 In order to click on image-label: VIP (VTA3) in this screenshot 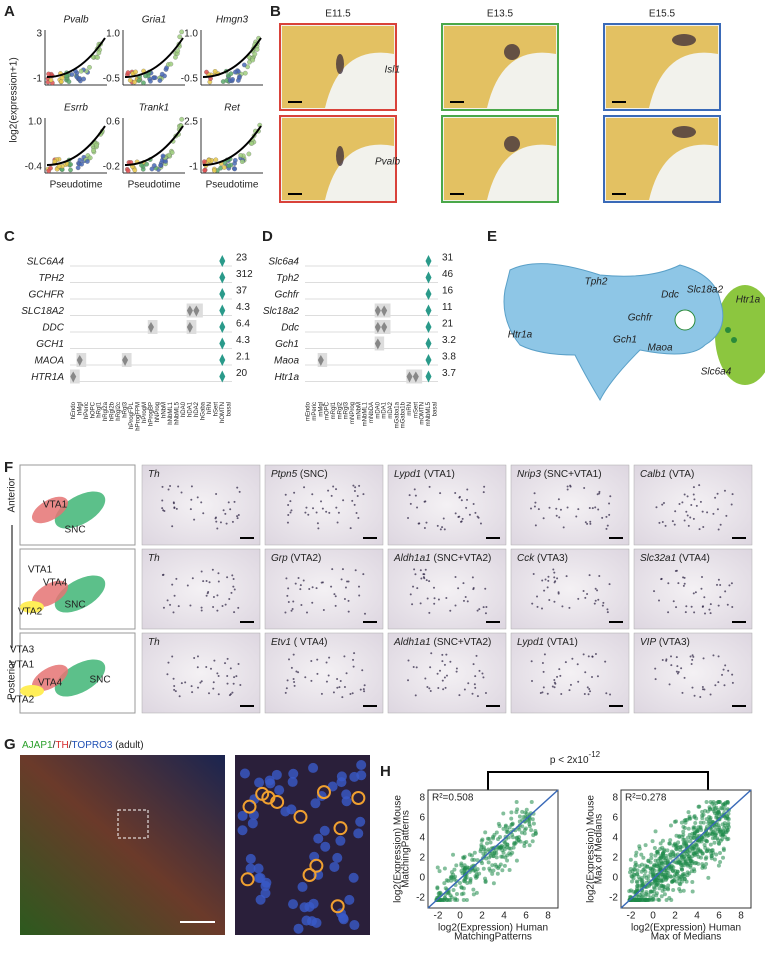, I will do `click(665, 642)`.